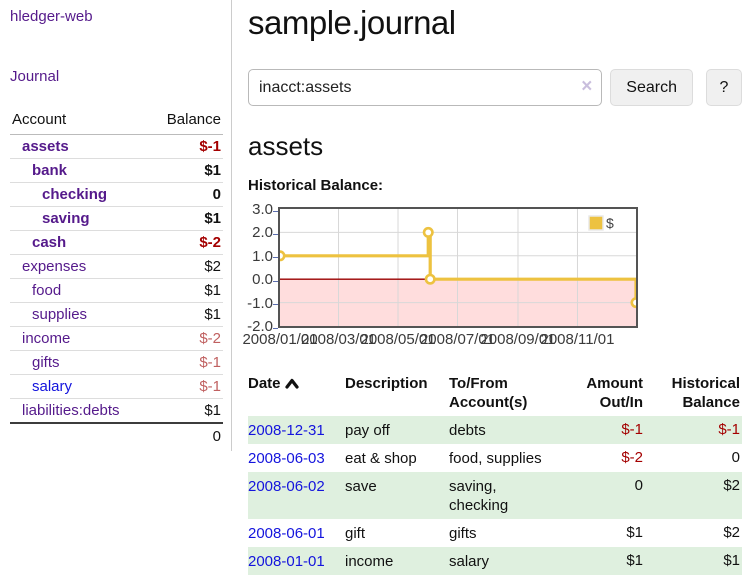  What do you see at coordinates (479, 496) in the screenshot?
I see `transaction-accounts: saving, checking` at bounding box center [479, 496].